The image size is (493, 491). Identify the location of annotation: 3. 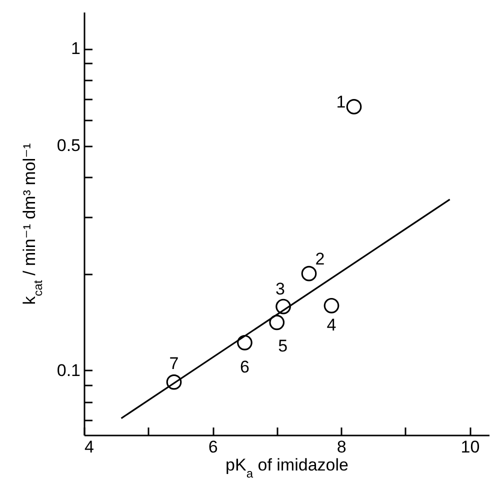
(281, 289).